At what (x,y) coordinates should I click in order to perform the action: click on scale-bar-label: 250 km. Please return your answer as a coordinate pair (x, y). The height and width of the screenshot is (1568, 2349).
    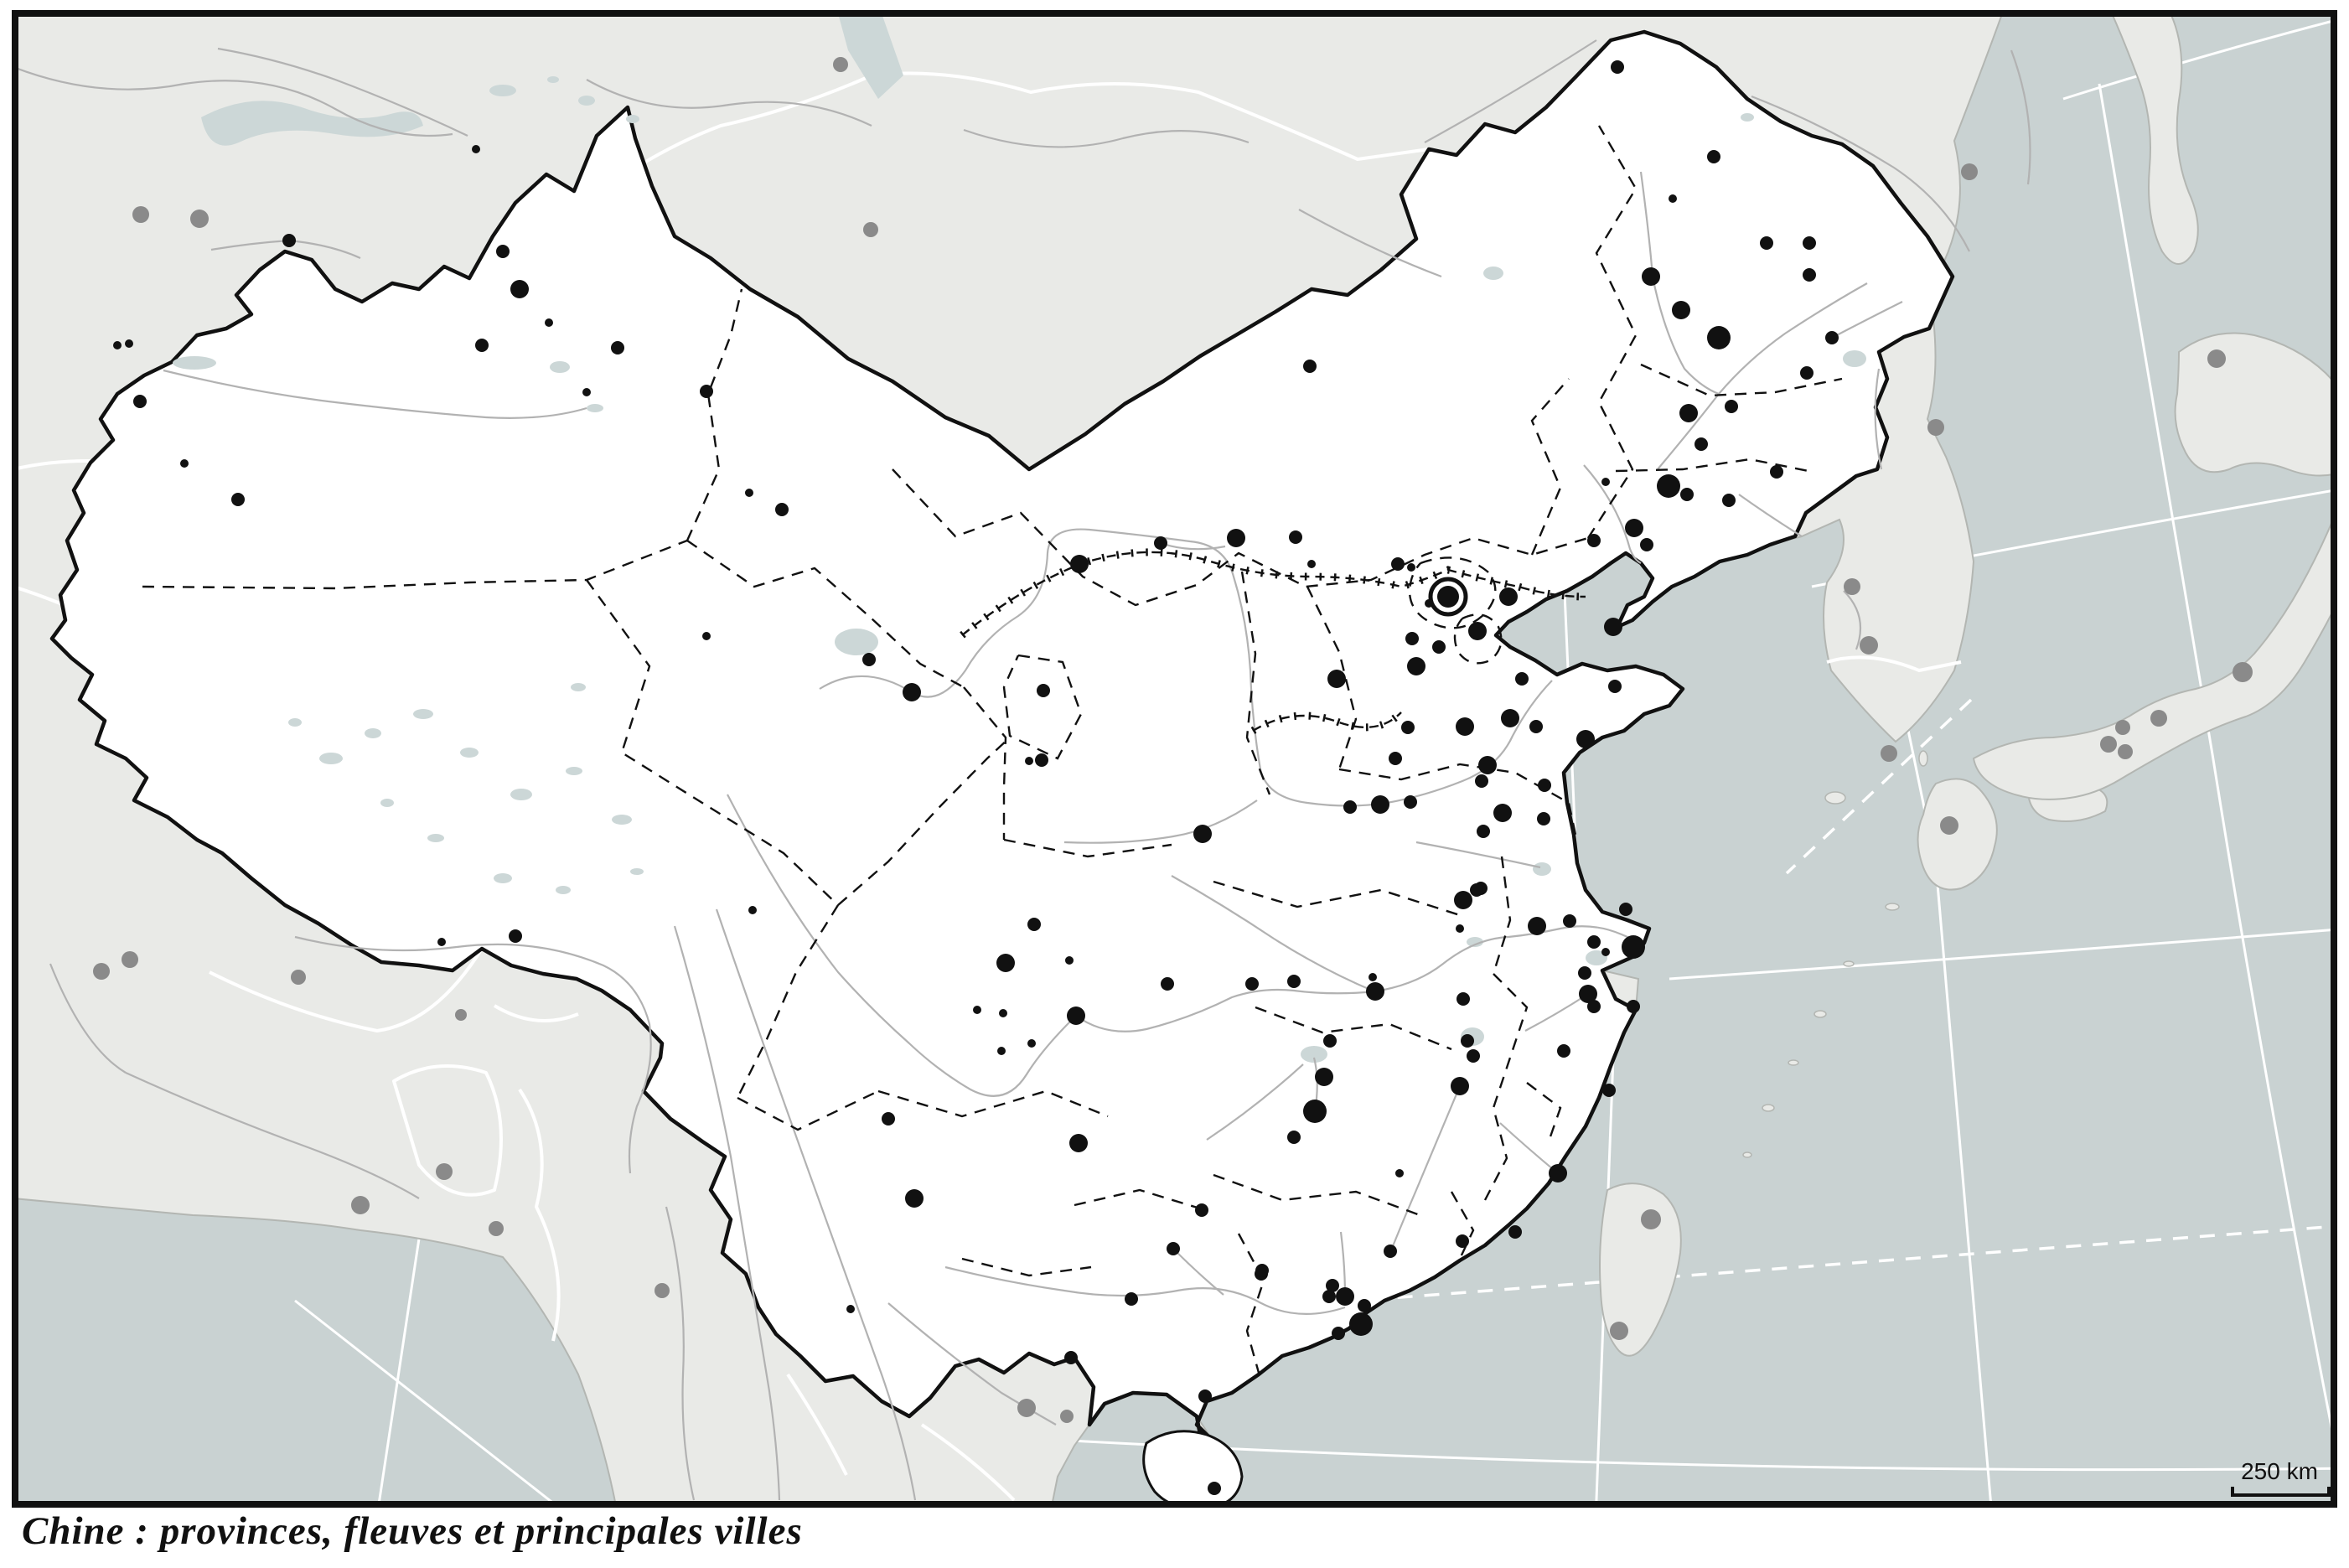
    Looking at the image, I should click on (2279, 1471).